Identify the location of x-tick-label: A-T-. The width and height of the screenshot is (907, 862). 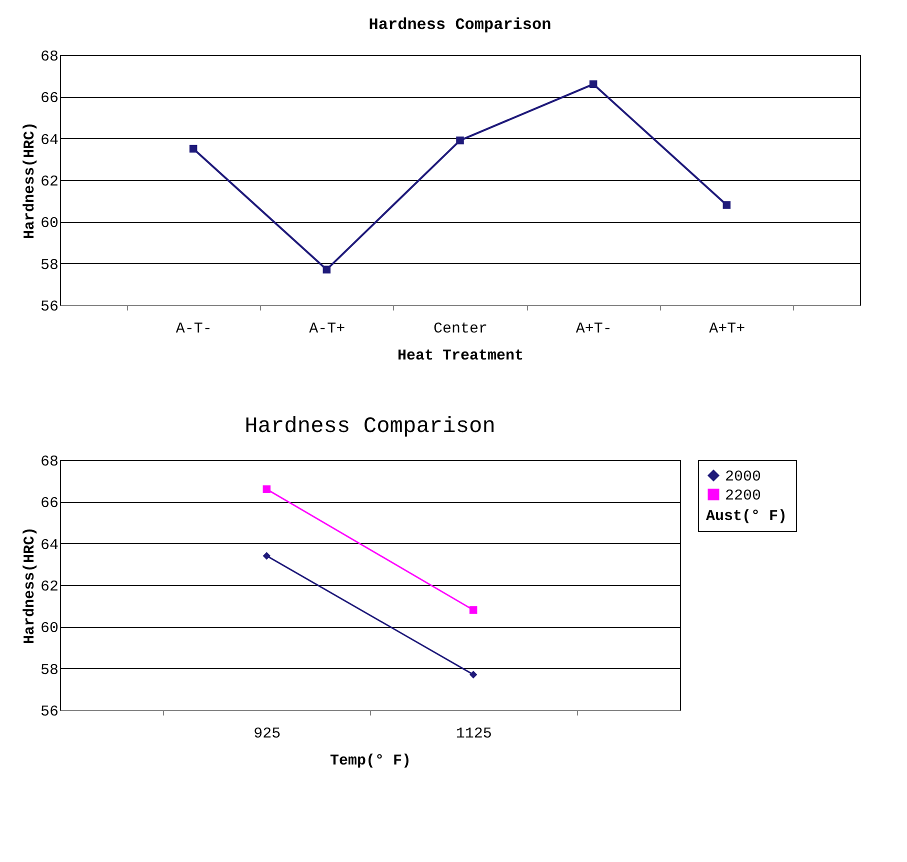
(194, 329).